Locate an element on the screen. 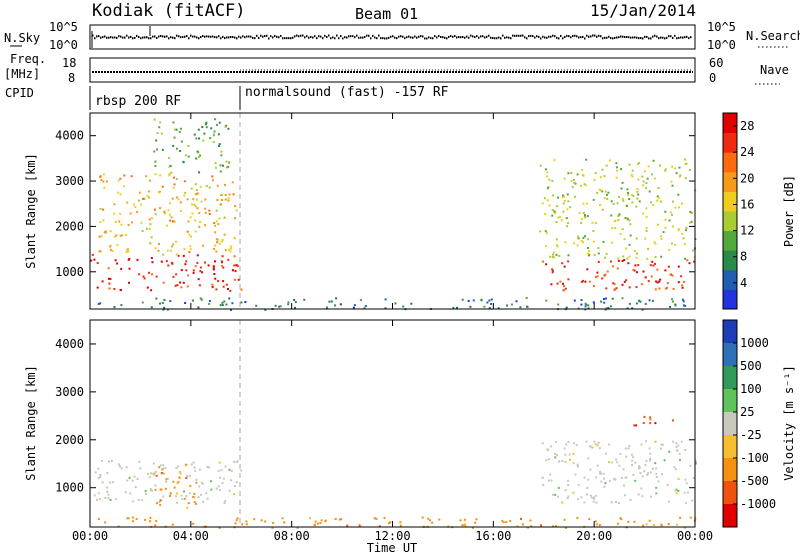  colorbar-tick-label: 12 is located at coordinates (747, 231).